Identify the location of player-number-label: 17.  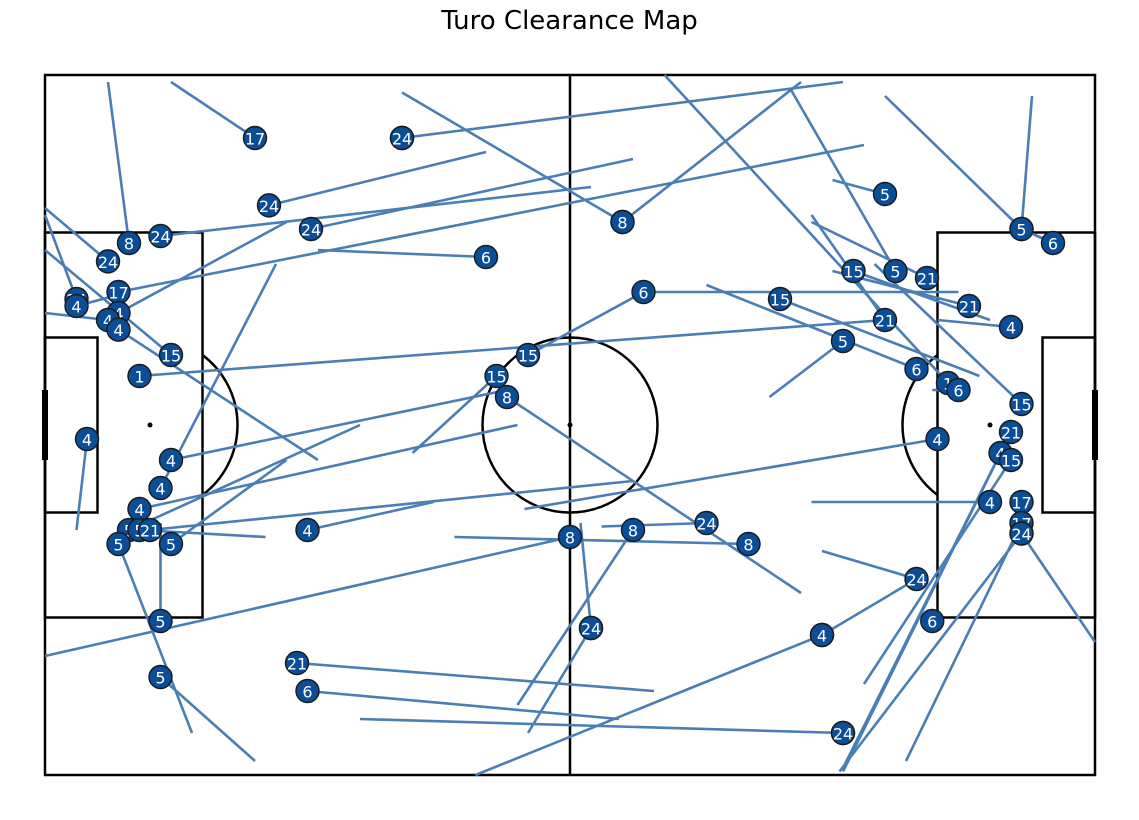
(1021, 503).